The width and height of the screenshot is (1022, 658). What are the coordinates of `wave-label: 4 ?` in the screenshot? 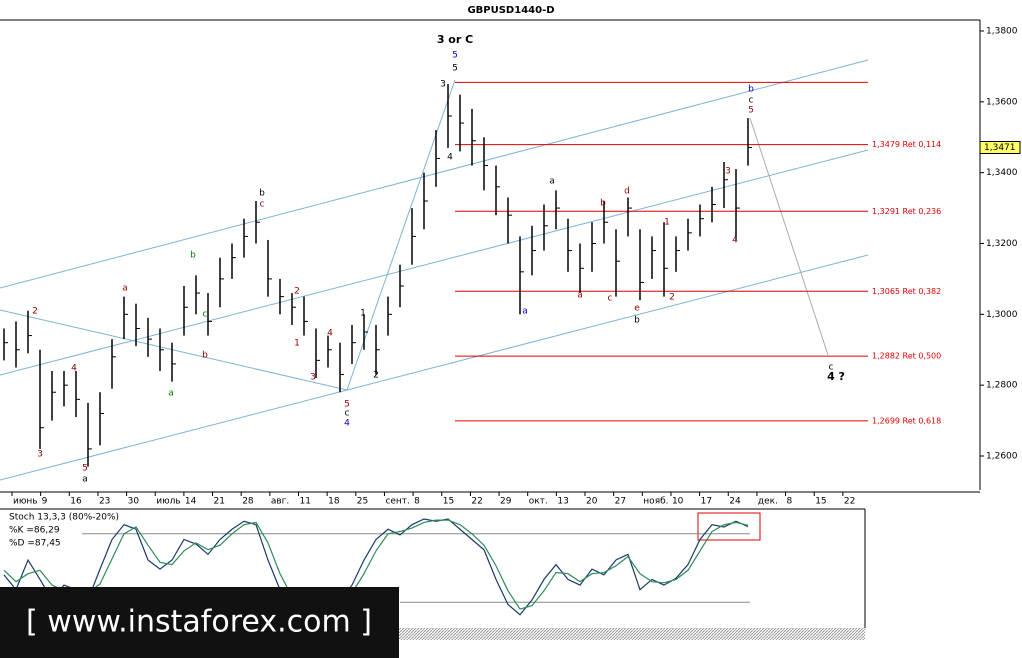 It's located at (836, 376).